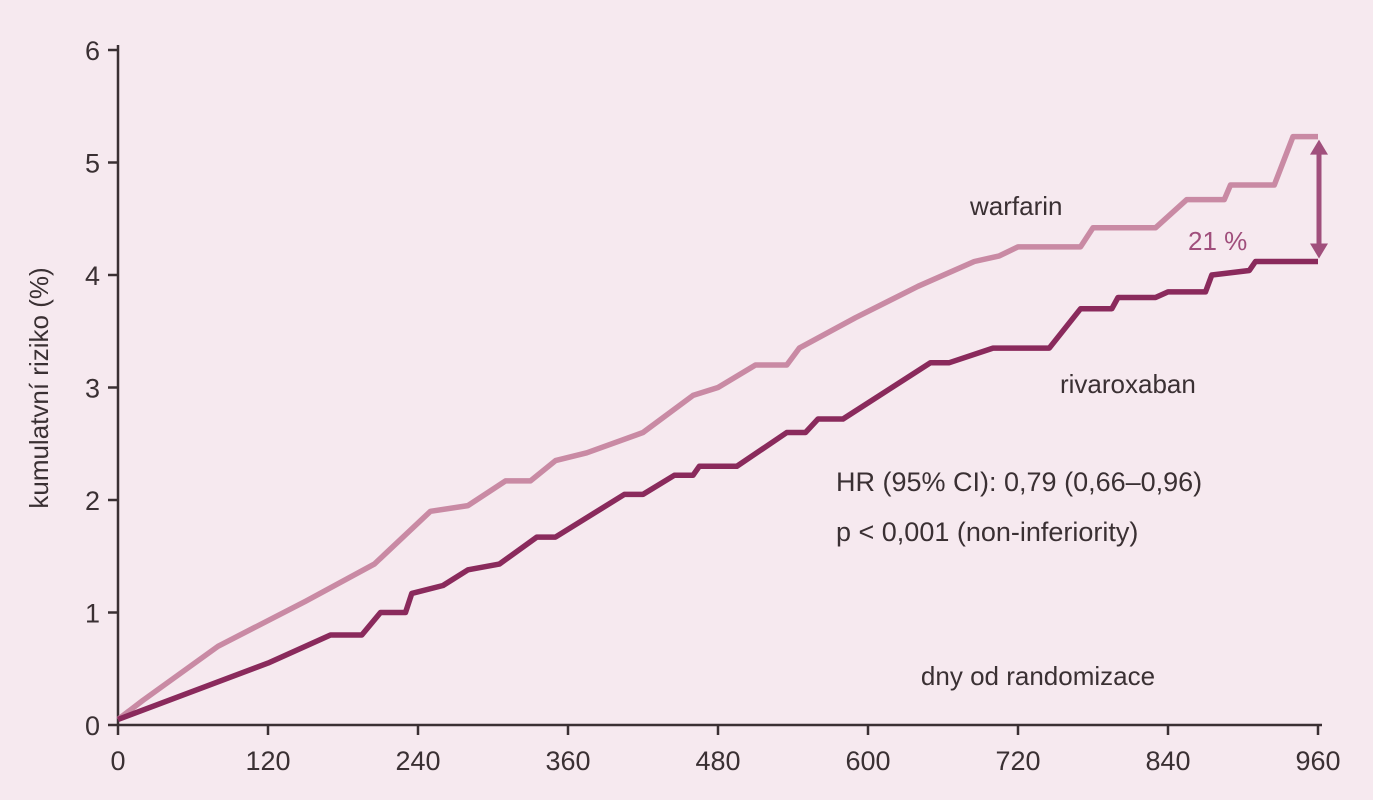 The width and height of the screenshot is (1373, 800). I want to click on x-tick-label: 0, so click(117, 761).